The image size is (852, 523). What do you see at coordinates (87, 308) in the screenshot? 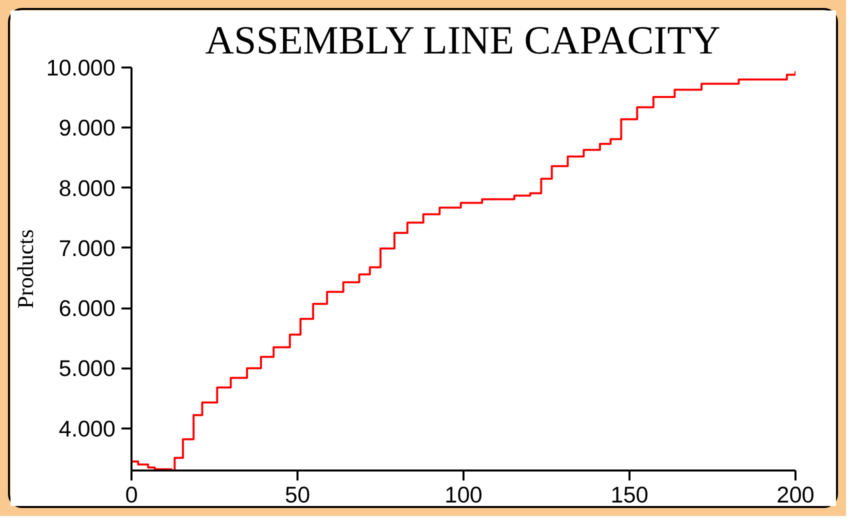
I see `y-tick-label: 6.000` at bounding box center [87, 308].